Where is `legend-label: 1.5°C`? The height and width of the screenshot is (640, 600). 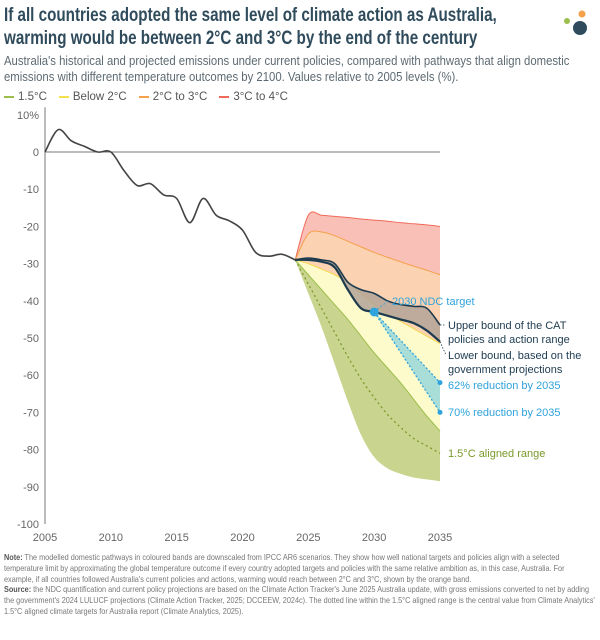
legend-label: 1.5°C is located at coordinates (32, 97).